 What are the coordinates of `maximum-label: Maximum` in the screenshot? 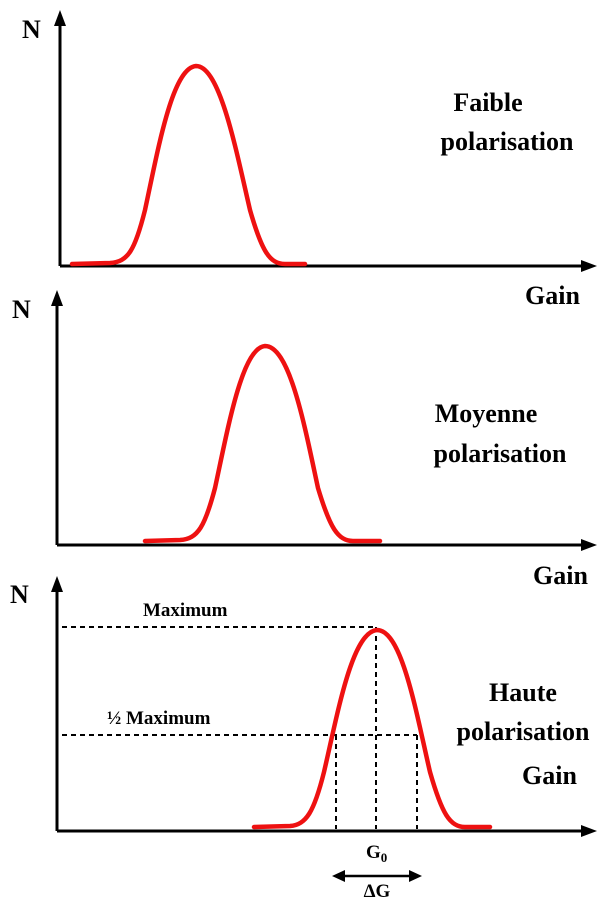 It's located at (185, 610).